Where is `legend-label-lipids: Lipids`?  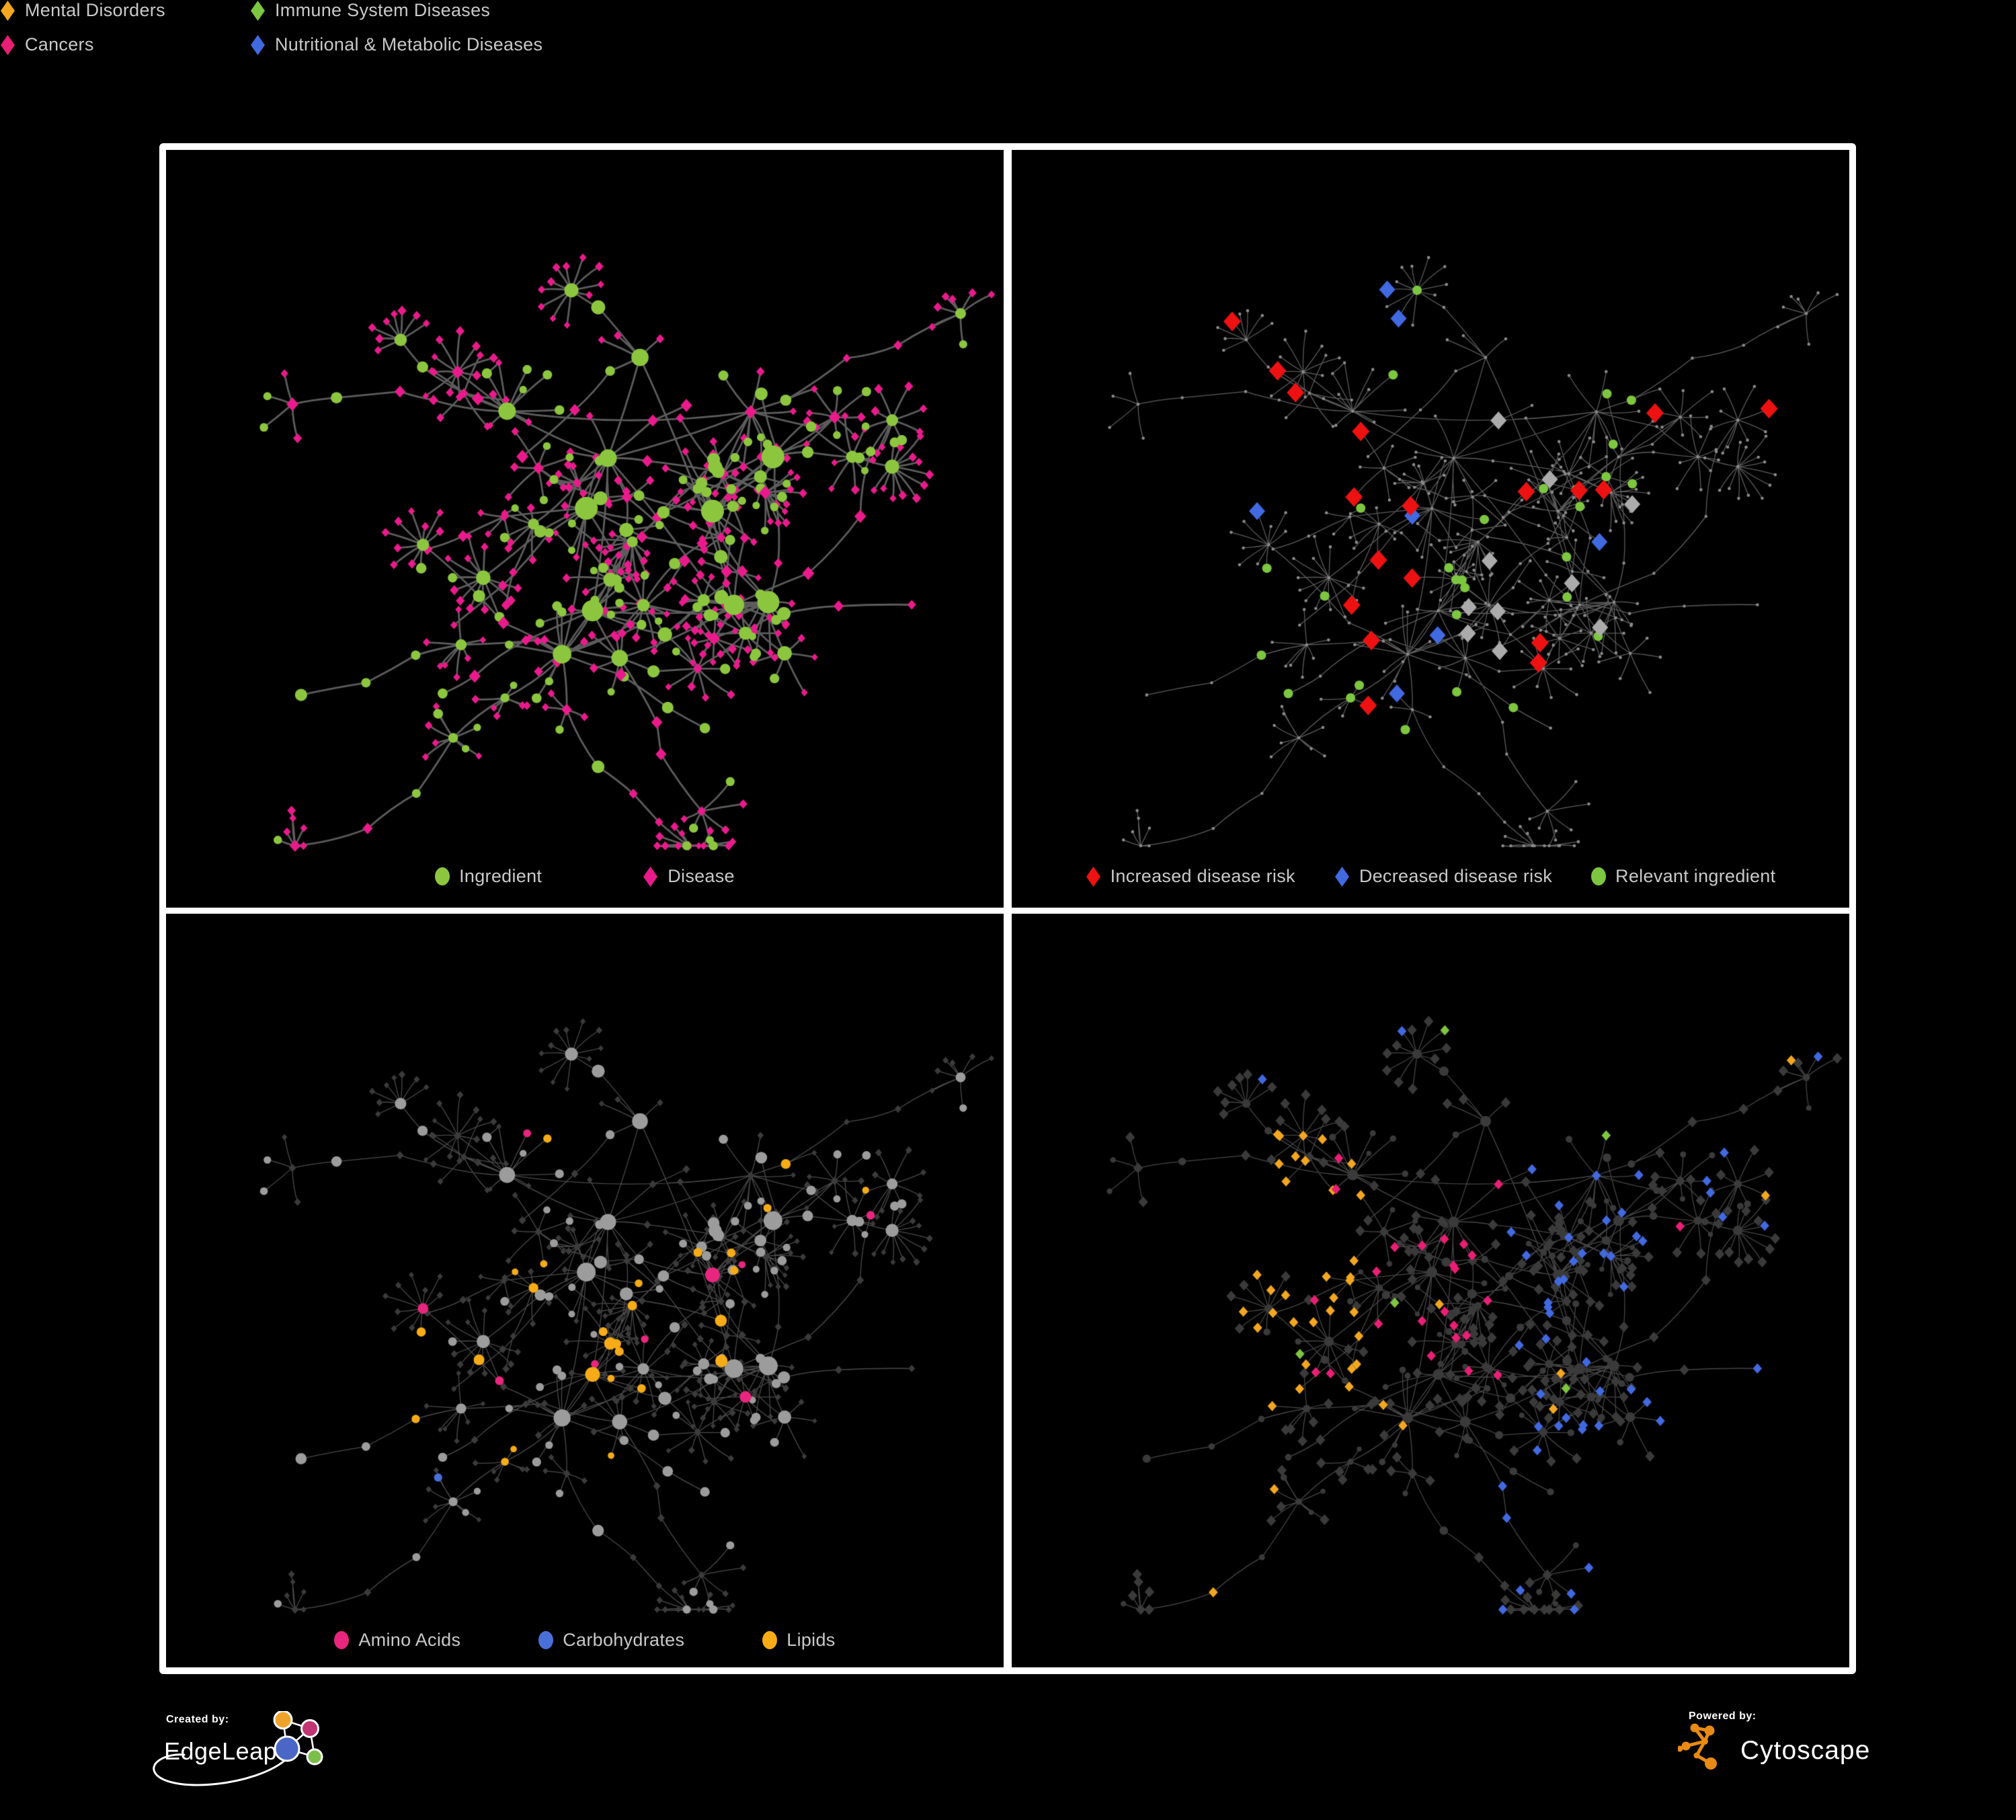
legend-label-lipids: Lipids is located at coordinates (811, 1640).